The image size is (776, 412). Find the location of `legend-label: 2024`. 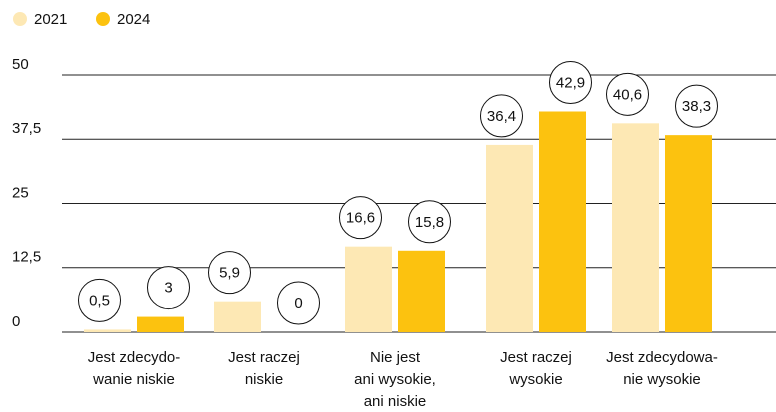

legend-label: 2024 is located at coordinates (133, 19).